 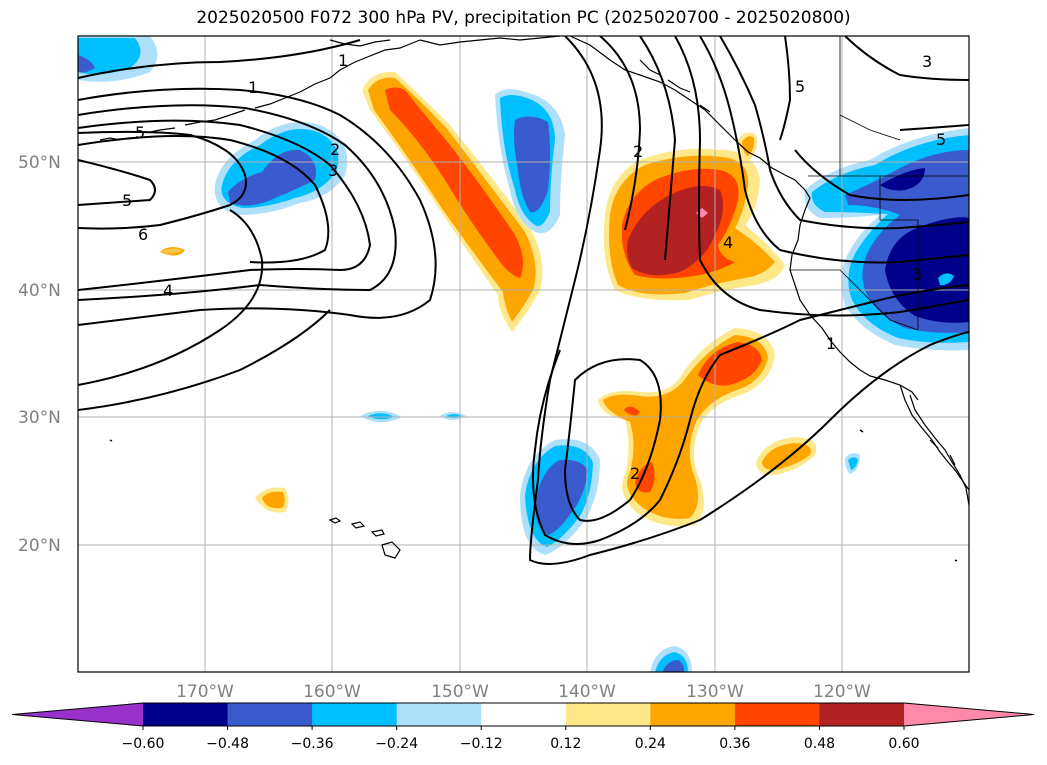 I want to click on colorbar-tick-label: −0.48, so click(x=227, y=744).